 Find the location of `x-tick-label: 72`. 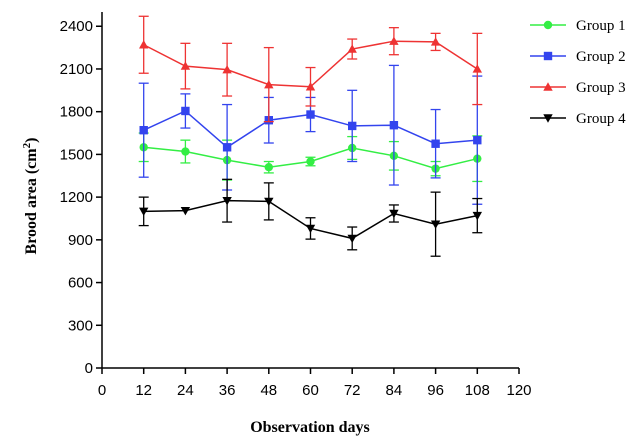

x-tick-label: 72 is located at coordinates (352, 390).